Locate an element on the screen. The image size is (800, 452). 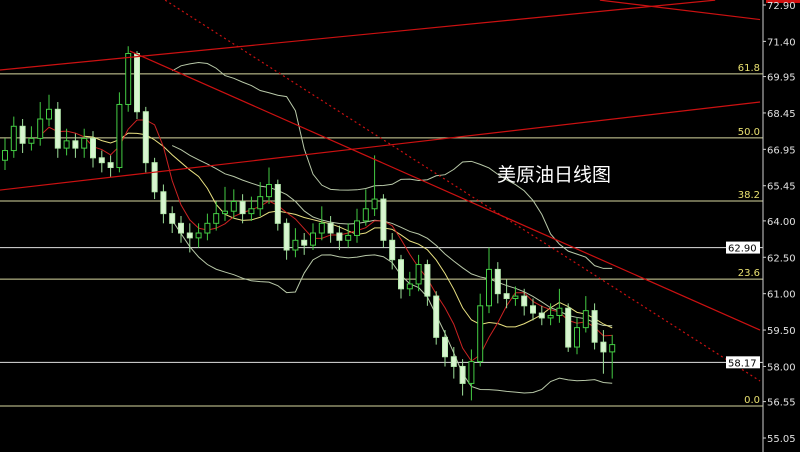
axis-tick-label: 66.95 is located at coordinates (781, 150).